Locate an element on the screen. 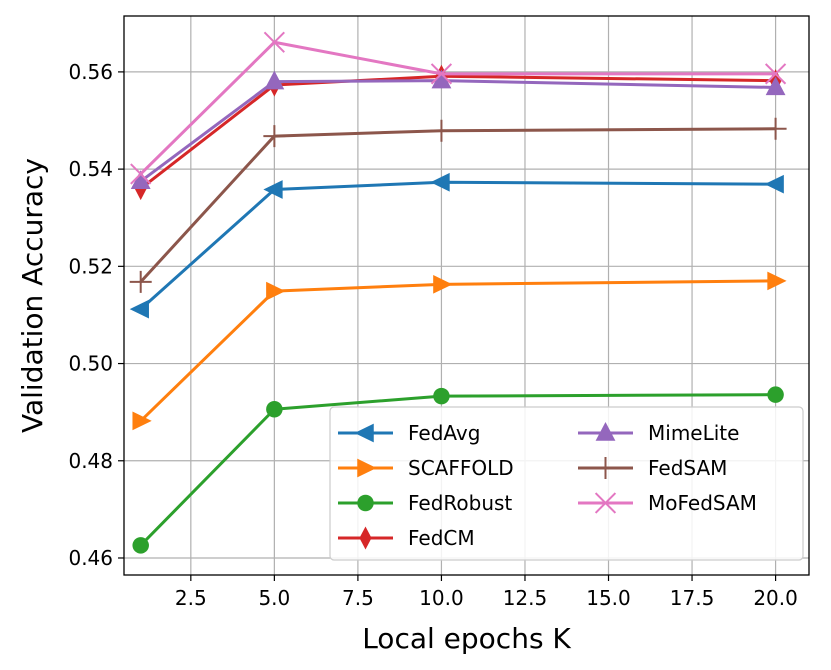 The image size is (831, 670). x-tick-label: 2.5 is located at coordinates (191, 598).